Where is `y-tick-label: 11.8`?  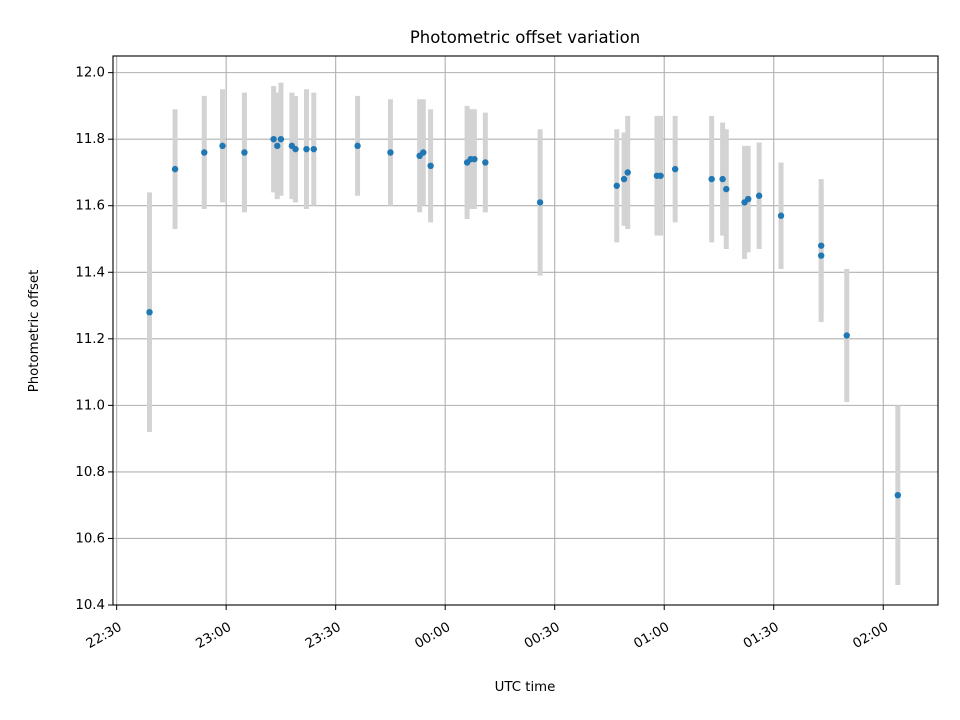
y-tick-label: 11.8 is located at coordinates (90, 139).